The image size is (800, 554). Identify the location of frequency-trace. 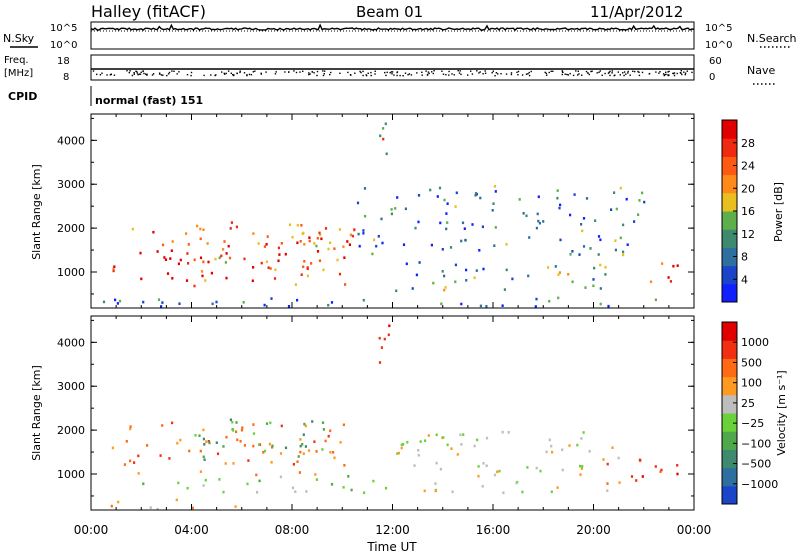
(392, 72).